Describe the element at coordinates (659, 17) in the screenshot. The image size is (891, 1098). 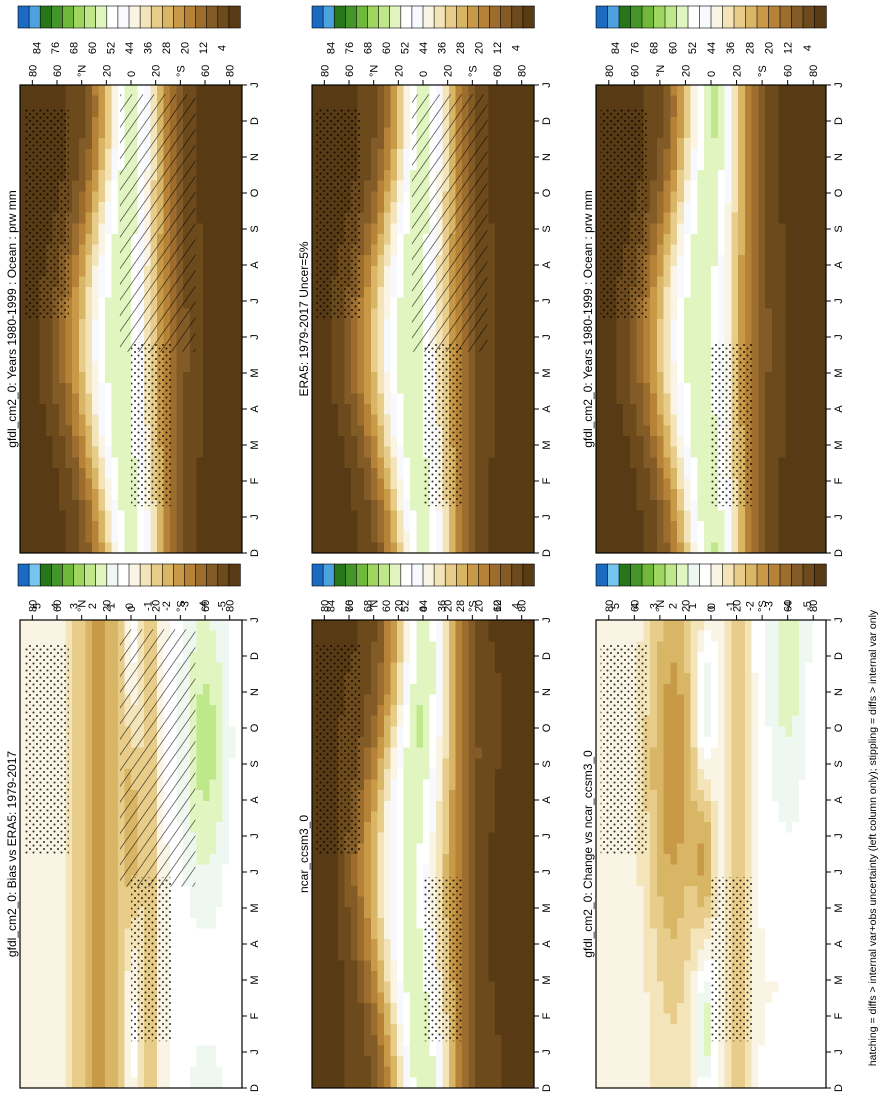
I see `colorbar-swatch` at that location.